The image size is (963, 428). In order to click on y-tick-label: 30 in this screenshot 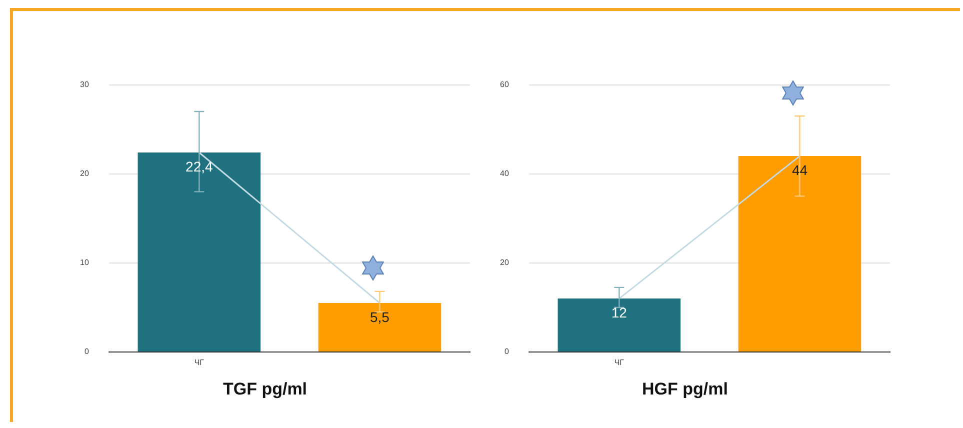, I will do `click(85, 85)`.